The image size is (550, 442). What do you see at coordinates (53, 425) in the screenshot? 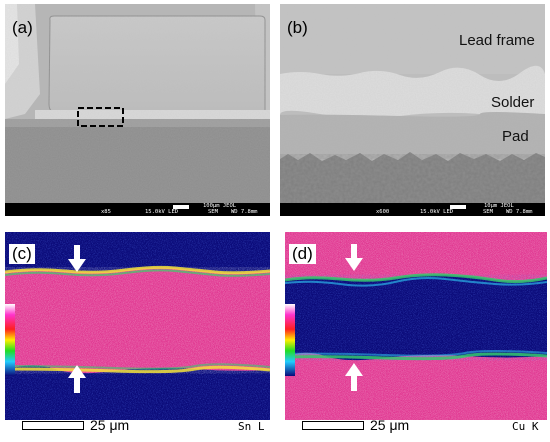
I see `scalebar-c` at bounding box center [53, 425].